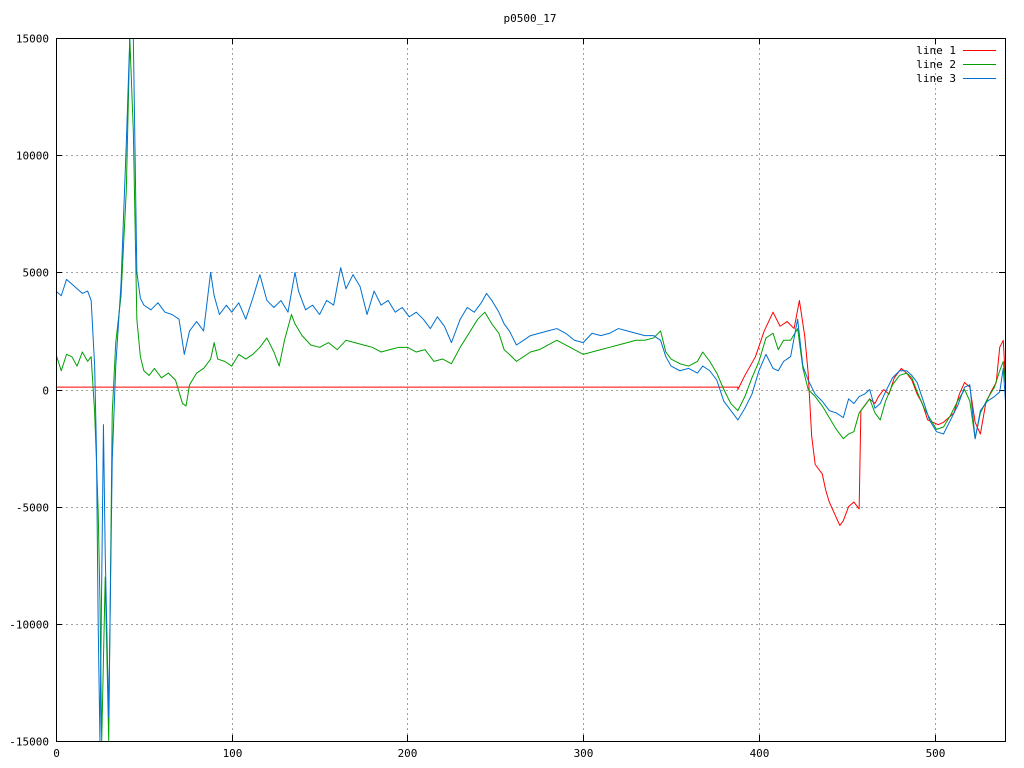 This screenshot has height=768, width=1024. What do you see at coordinates (56, 753) in the screenshot?
I see `x-tick-label: 0` at bounding box center [56, 753].